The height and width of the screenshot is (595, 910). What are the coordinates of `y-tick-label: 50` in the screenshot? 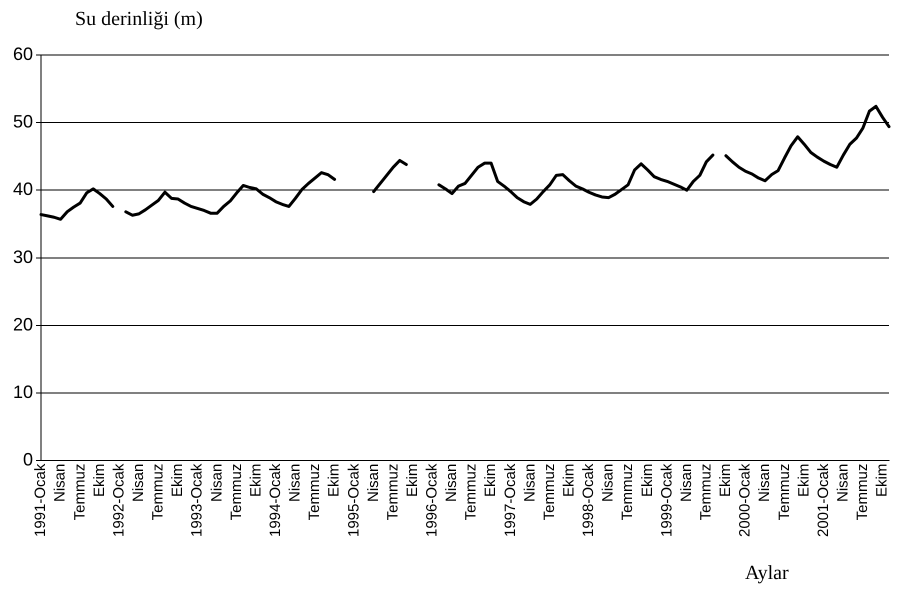 It's located at (23, 122).